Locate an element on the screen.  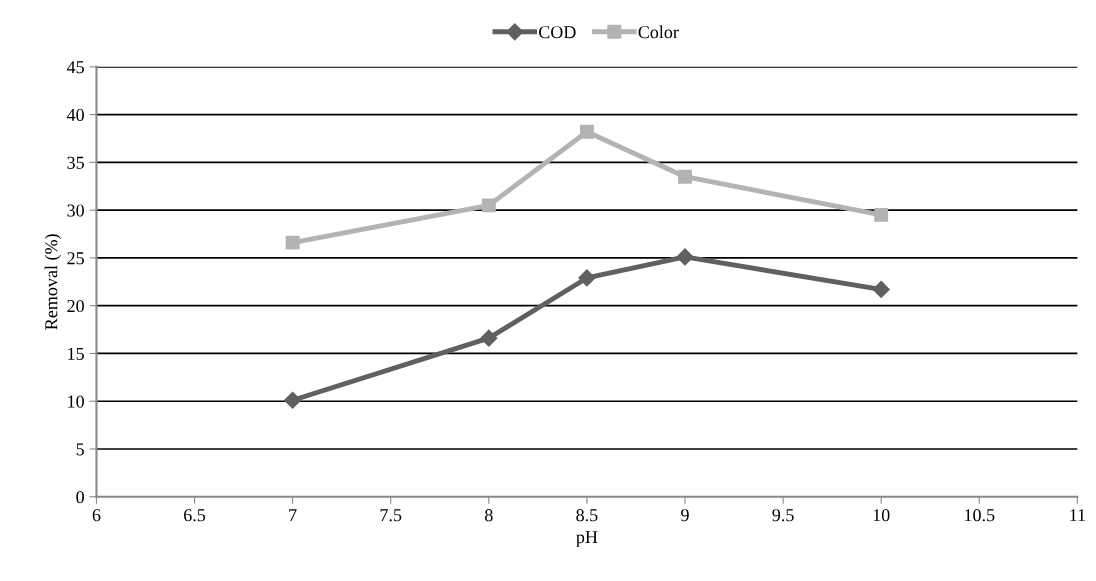
x-tick-label: 8 is located at coordinates (488, 515).